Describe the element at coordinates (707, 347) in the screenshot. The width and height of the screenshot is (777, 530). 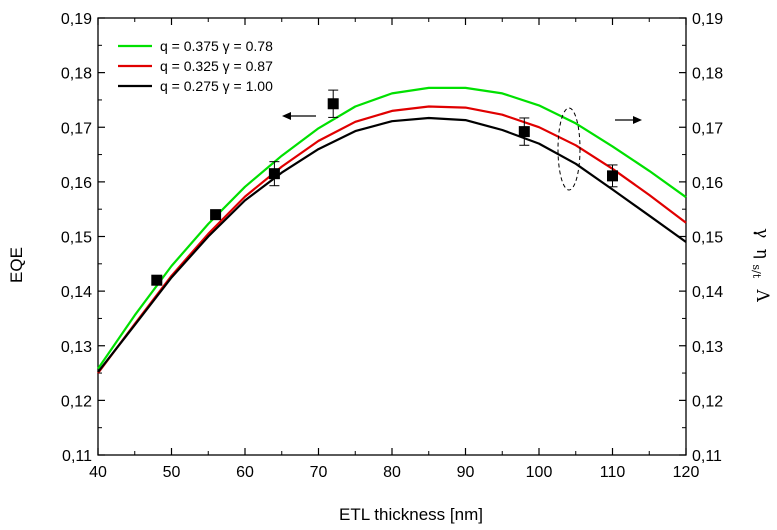
I see `y-tick-label-right: 0,13` at that location.